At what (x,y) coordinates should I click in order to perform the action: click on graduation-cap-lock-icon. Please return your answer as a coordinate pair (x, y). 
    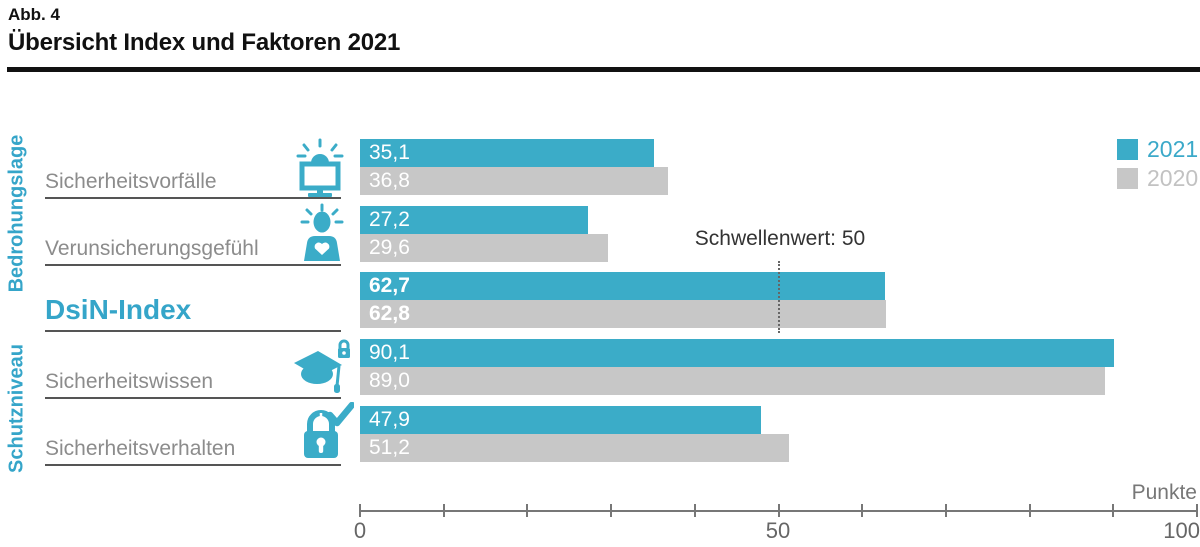
    Looking at the image, I should click on (321, 369).